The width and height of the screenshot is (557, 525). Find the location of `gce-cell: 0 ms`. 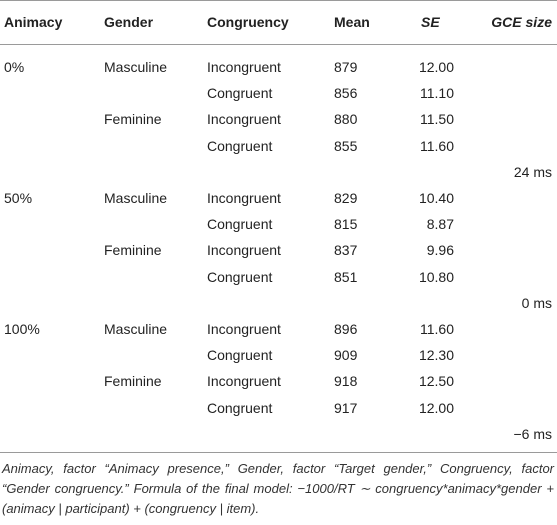

gce-cell: 0 ms is located at coordinates (536, 302).